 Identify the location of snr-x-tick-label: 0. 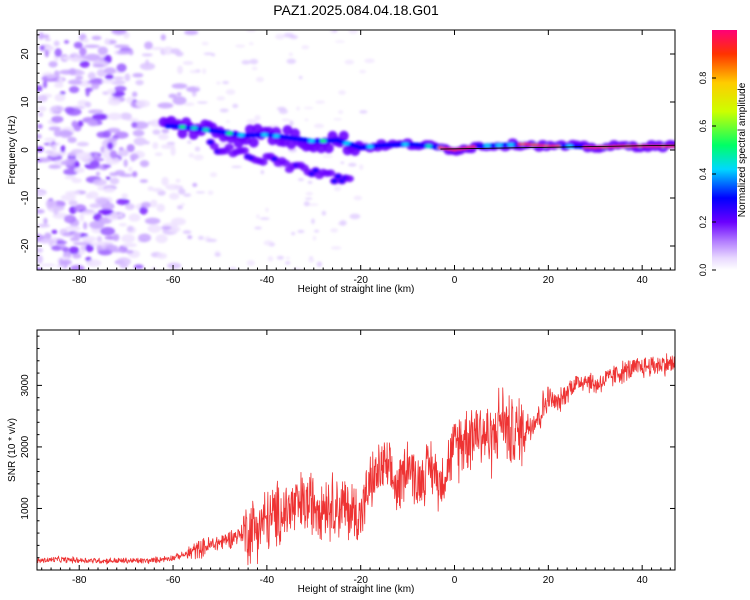
(455, 580).